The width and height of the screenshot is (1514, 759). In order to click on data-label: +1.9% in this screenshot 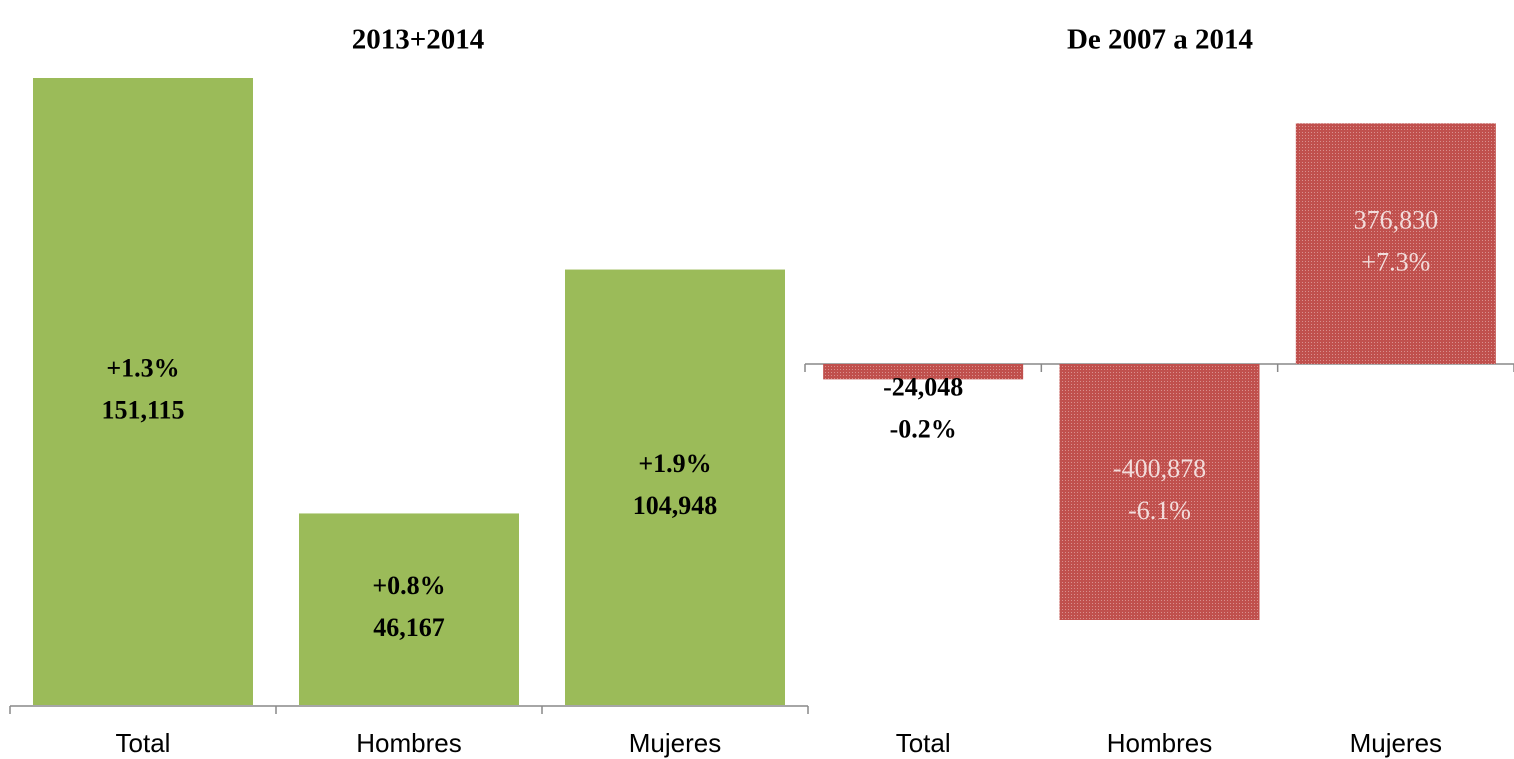, I will do `click(674, 463)`.